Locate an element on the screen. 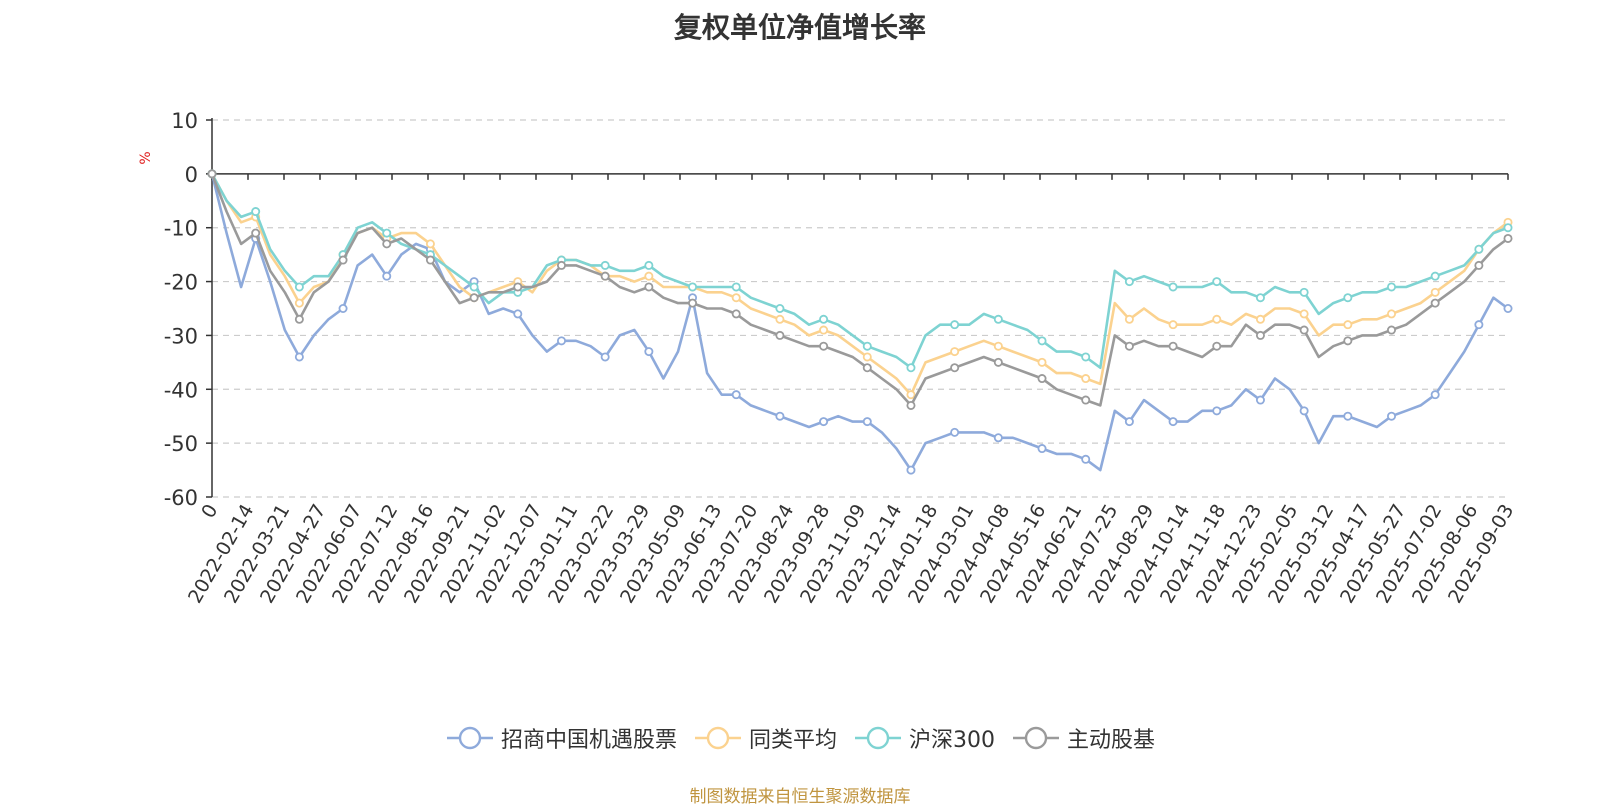 Image resolution: width=1600 pixels, height=807 pixels. y-tick-label: 10 is located at coordinates (184, 121).